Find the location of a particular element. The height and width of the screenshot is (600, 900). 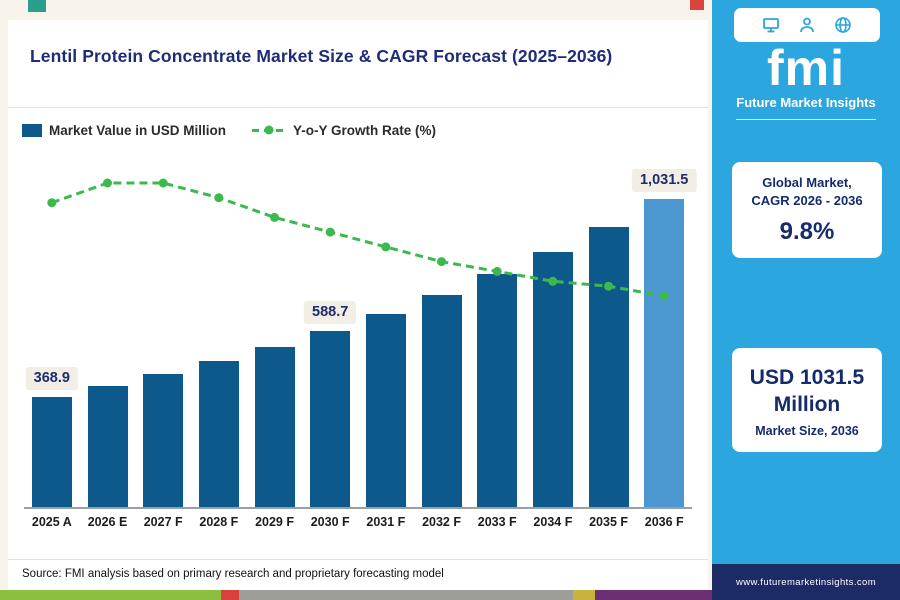

market-size-value-line1: USD 1031.5 is located at coordinates (807, 377).